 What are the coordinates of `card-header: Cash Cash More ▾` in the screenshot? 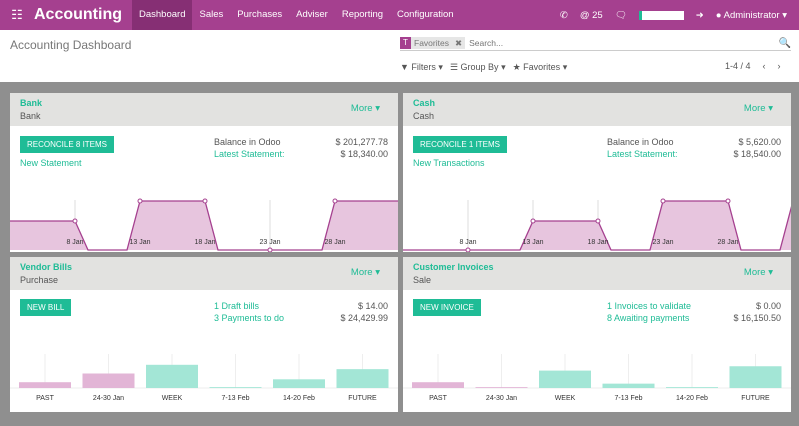 It's located at (597, 109).